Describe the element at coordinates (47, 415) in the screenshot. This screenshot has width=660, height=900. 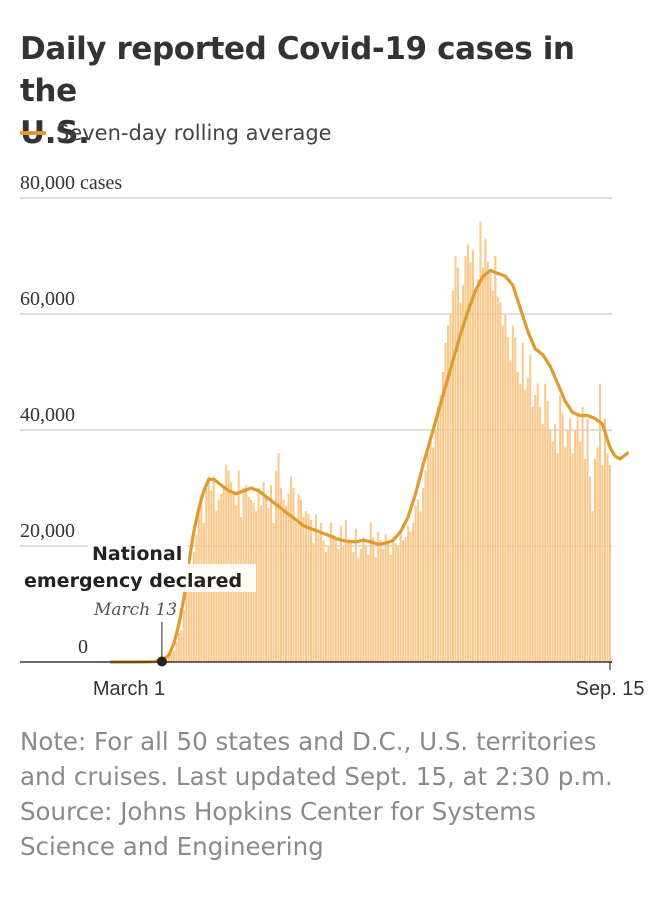
I see `y-tick-label: 40,000` at that location.